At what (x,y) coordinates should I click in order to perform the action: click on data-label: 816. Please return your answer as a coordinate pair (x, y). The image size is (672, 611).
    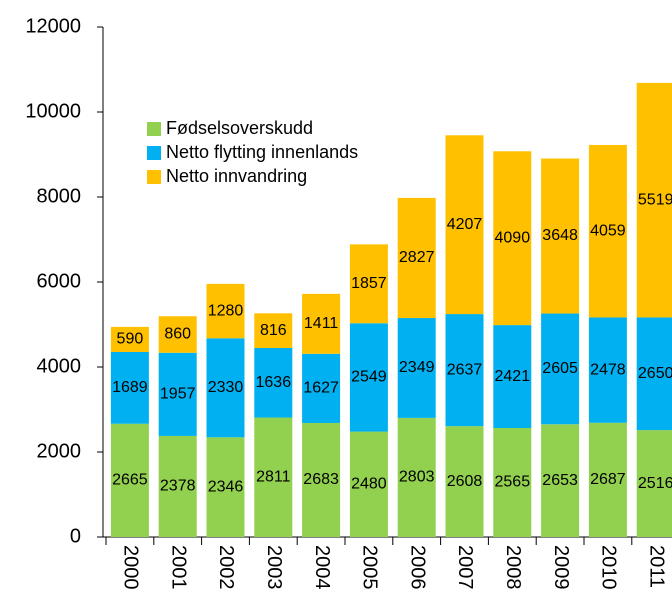
    Looking at the image, I should click on (273, 330).